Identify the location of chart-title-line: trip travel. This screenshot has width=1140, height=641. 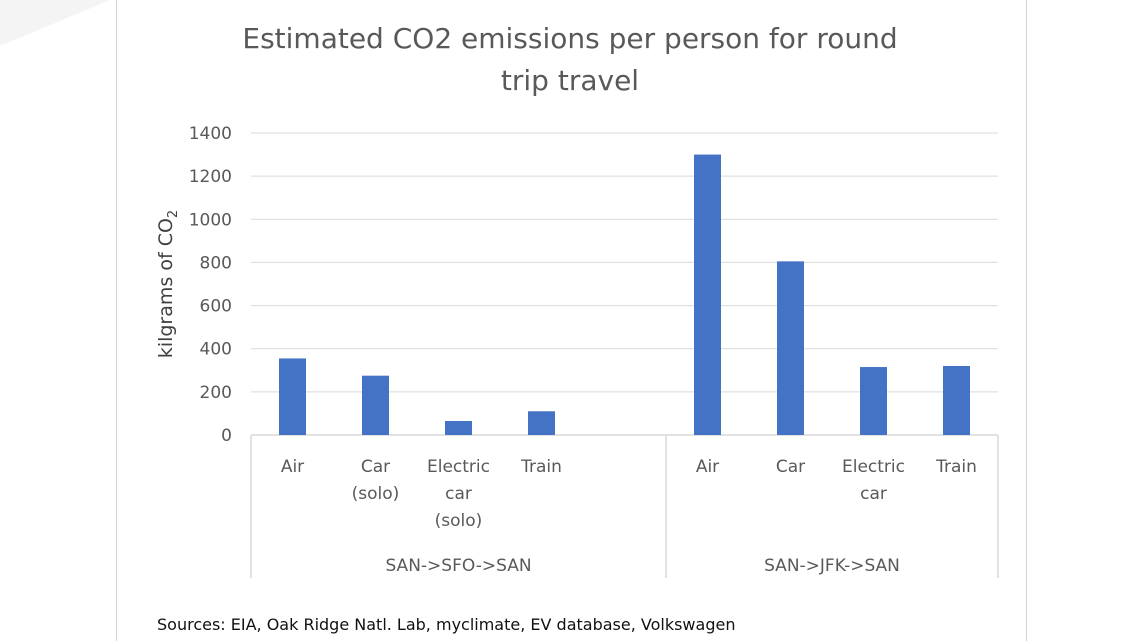
(570, 80).